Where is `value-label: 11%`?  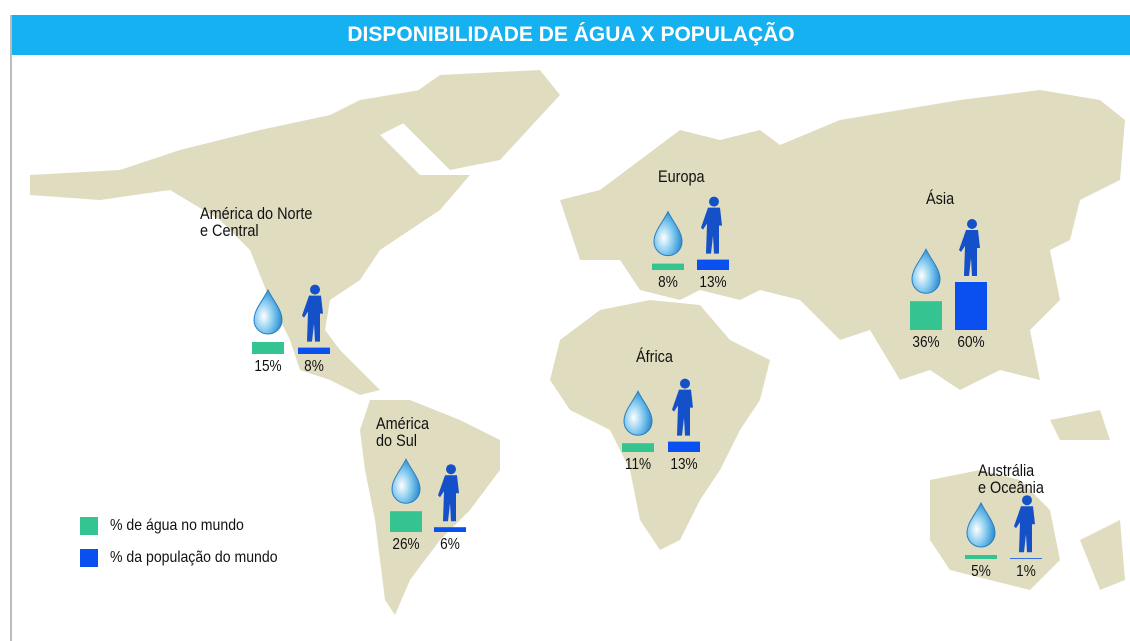
value-label: 11% is located at coordinates (638, 464).